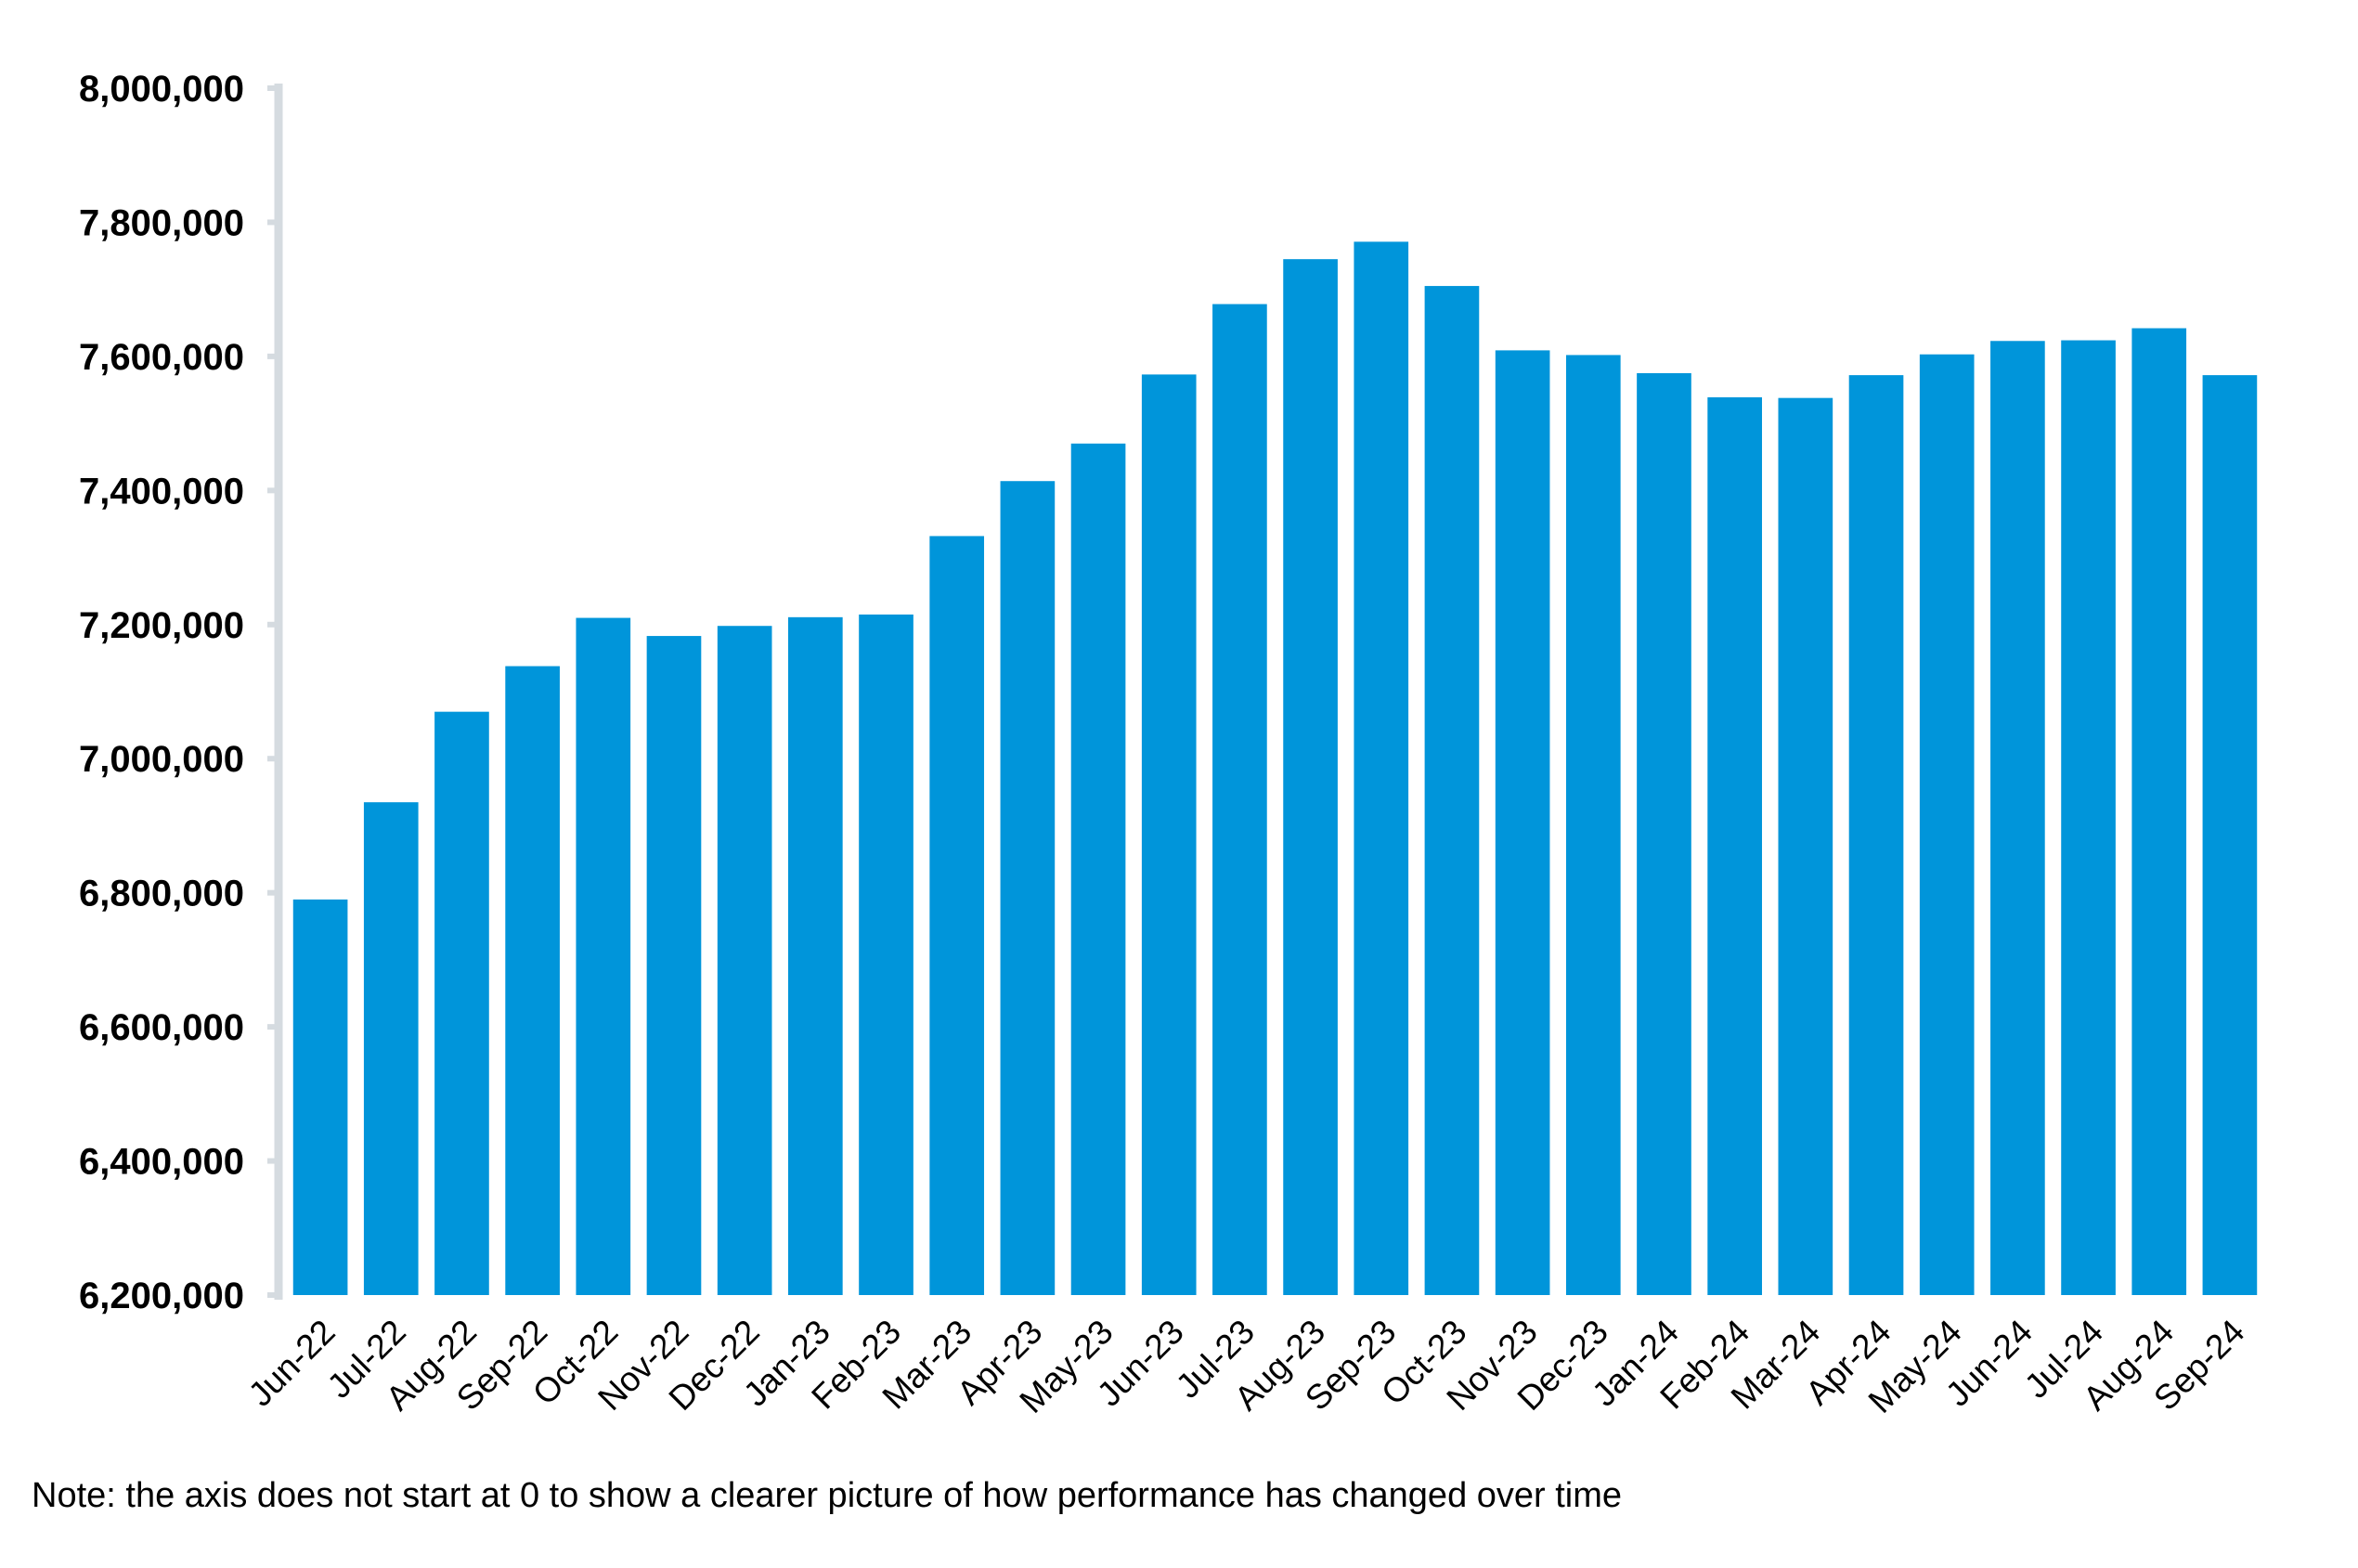 The height and width of the screenshot is (1568, 2358). Describe the element at coordinates (161, 357) in the screenshot. I see `y-tick-label: 7,600,000` at that location.